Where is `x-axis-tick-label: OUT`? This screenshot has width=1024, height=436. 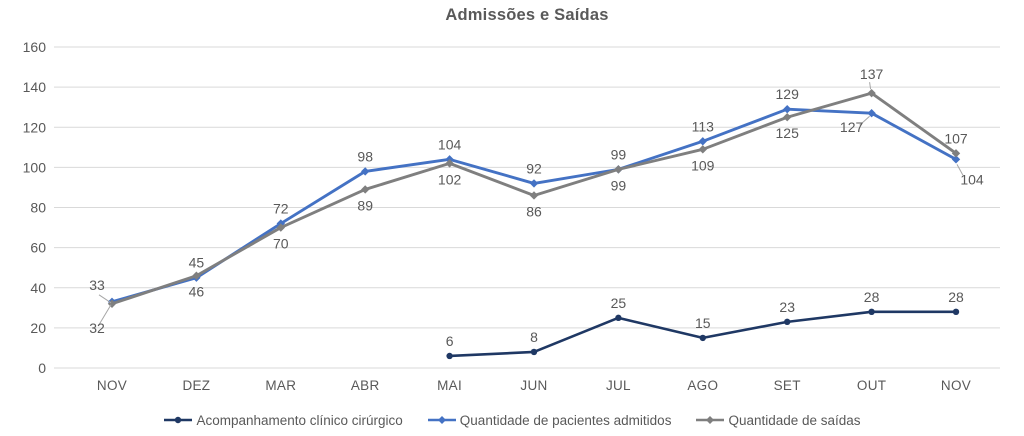 x-axis-tick-label: OUT is located at coordinates (871, 385).